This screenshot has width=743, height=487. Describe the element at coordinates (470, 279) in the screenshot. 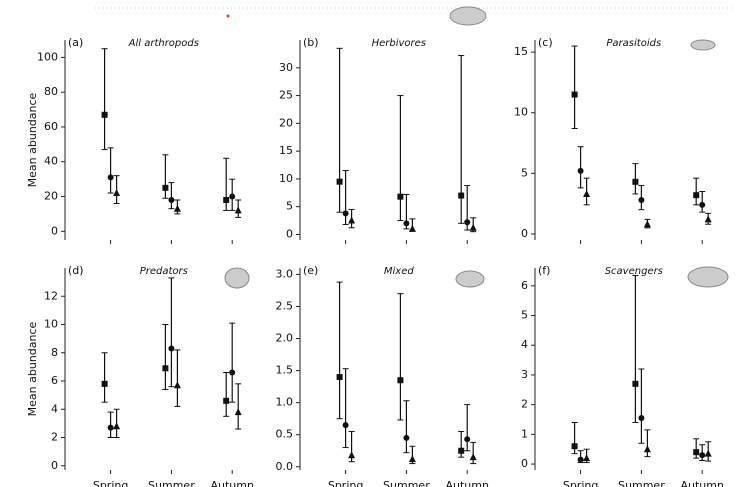

I see `icon-mixed` at that location.